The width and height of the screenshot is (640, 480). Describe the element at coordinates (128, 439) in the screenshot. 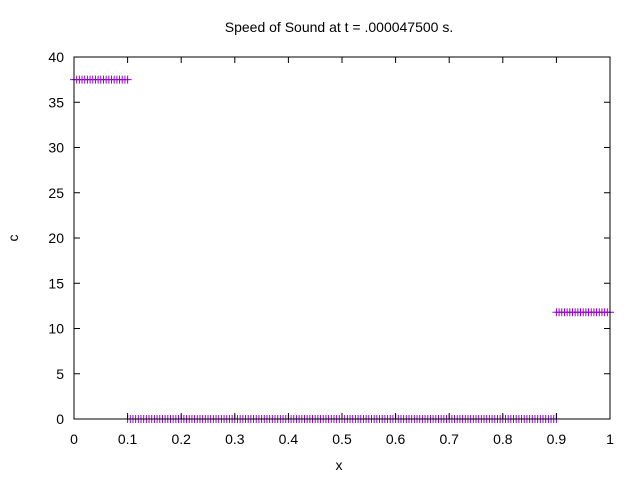

I see `x-tick-label: 0.1` at that location.